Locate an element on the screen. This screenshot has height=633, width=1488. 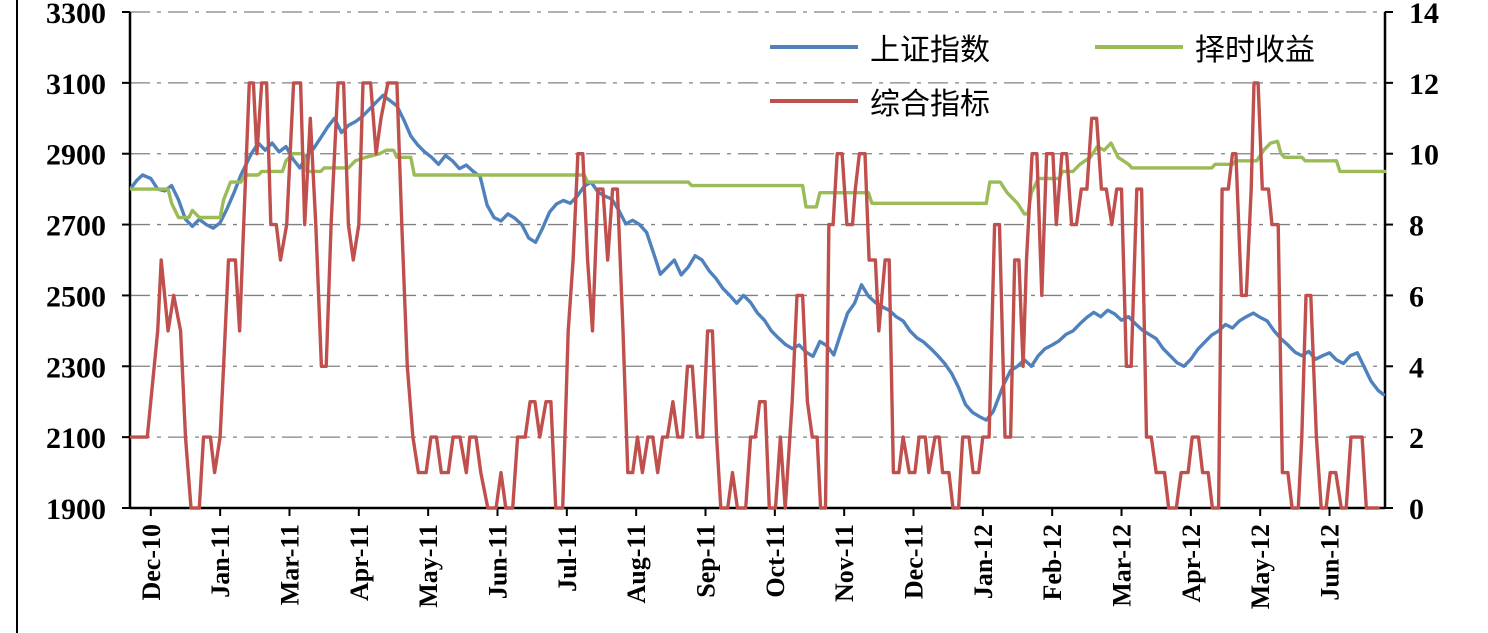
x-axis-tick-label: Nov-11 is located at coordinates (844, 563).